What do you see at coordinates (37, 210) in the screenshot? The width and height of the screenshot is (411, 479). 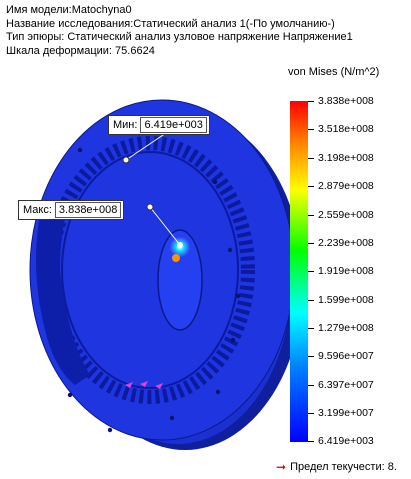 I see `max-callout-label: Макс:` at bounding box center [37, 210].